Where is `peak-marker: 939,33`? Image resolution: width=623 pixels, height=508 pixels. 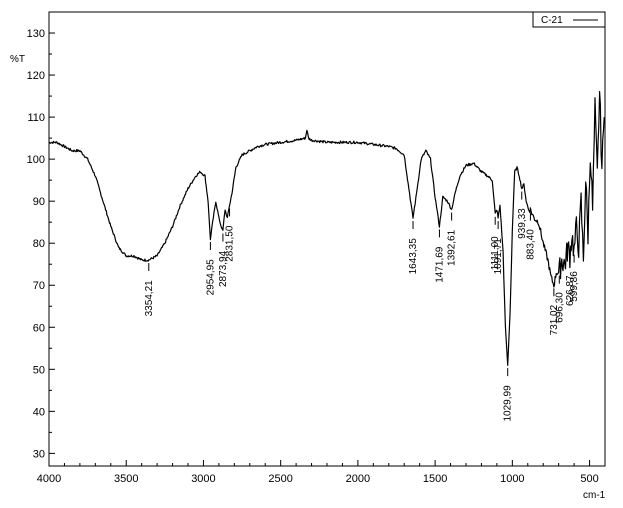 peak-marker: 939,33 is located at coordinates (522, 215).